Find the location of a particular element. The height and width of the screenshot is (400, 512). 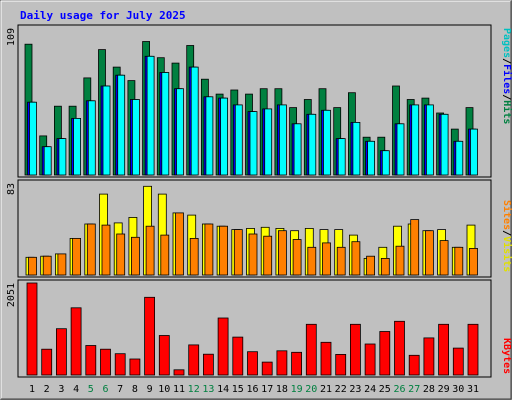

chart-title: Daily usage for July 2025 is located at coordinates (103, 15).